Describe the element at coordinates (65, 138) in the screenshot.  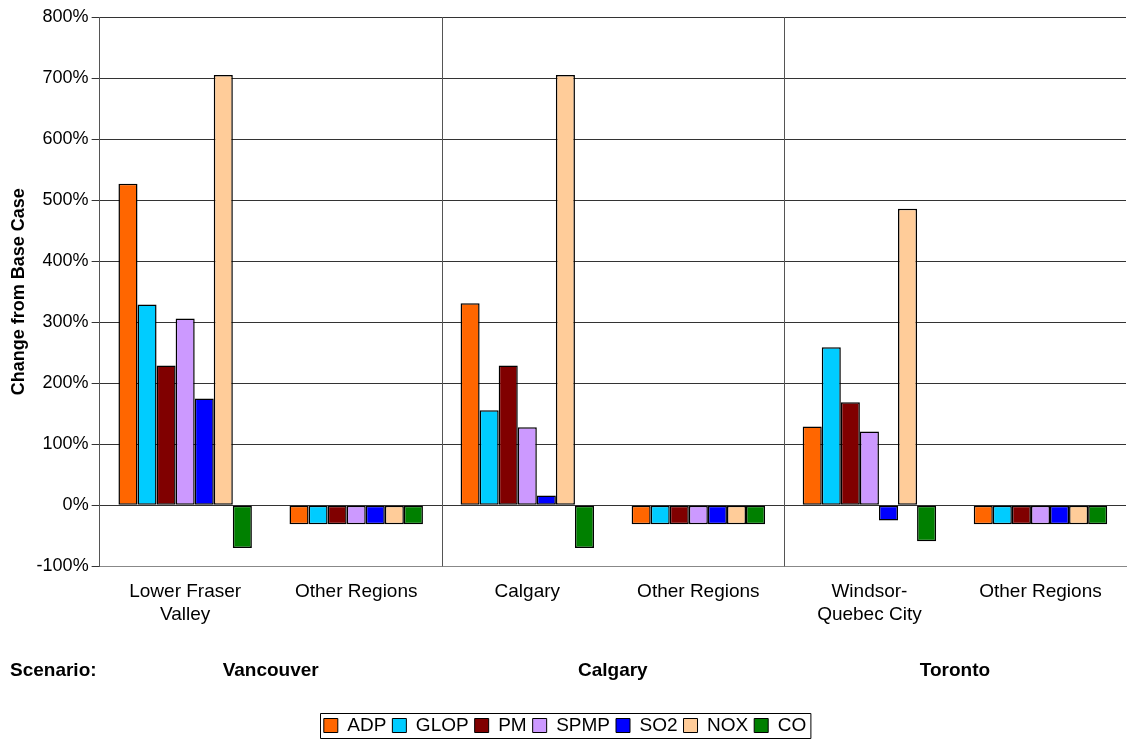
I see `y-tick-label: 600%` at that location.